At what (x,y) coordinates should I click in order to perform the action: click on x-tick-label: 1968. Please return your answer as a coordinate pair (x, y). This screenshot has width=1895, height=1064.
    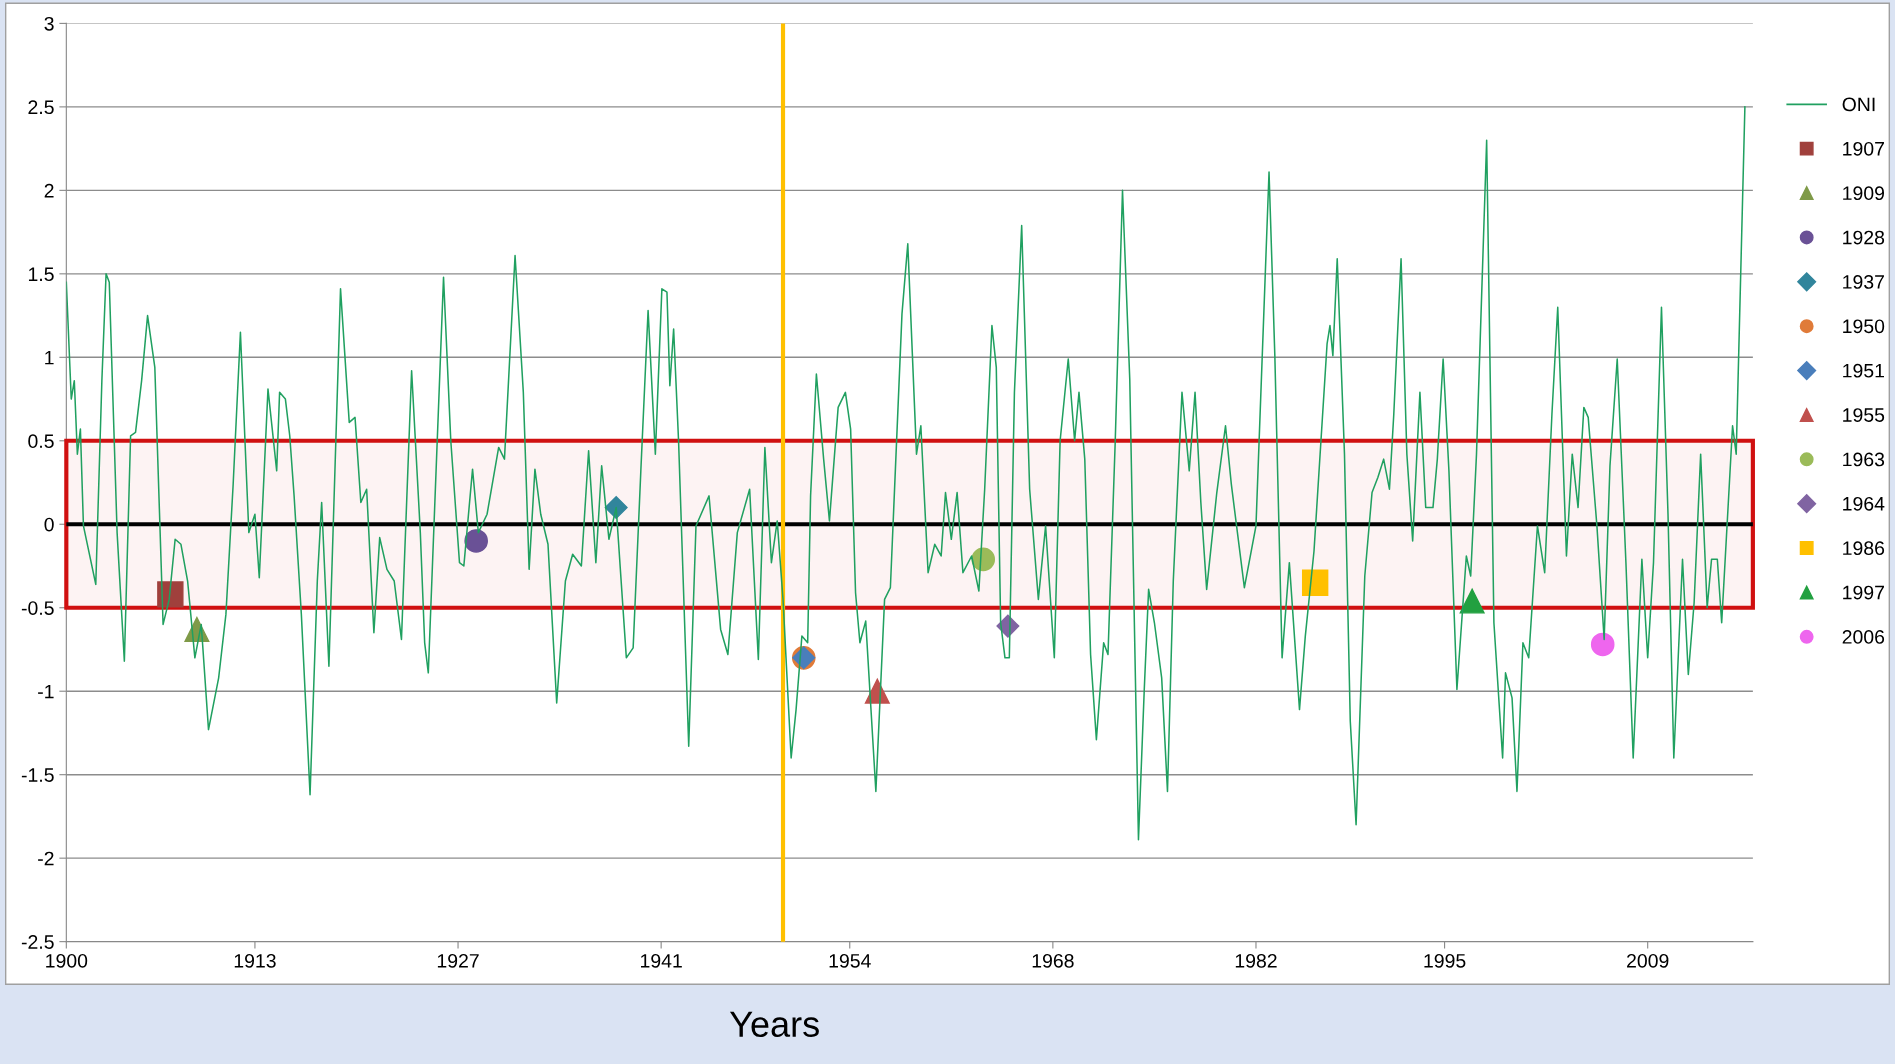
    Looking at the image, I should click on (1053, 960).